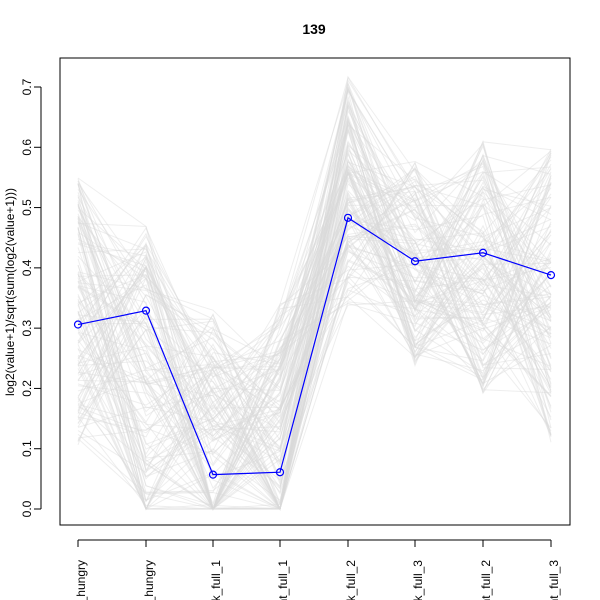 The image size is (600, 600). I want to click on y-tick-label: 0.2, so click(27, 388).